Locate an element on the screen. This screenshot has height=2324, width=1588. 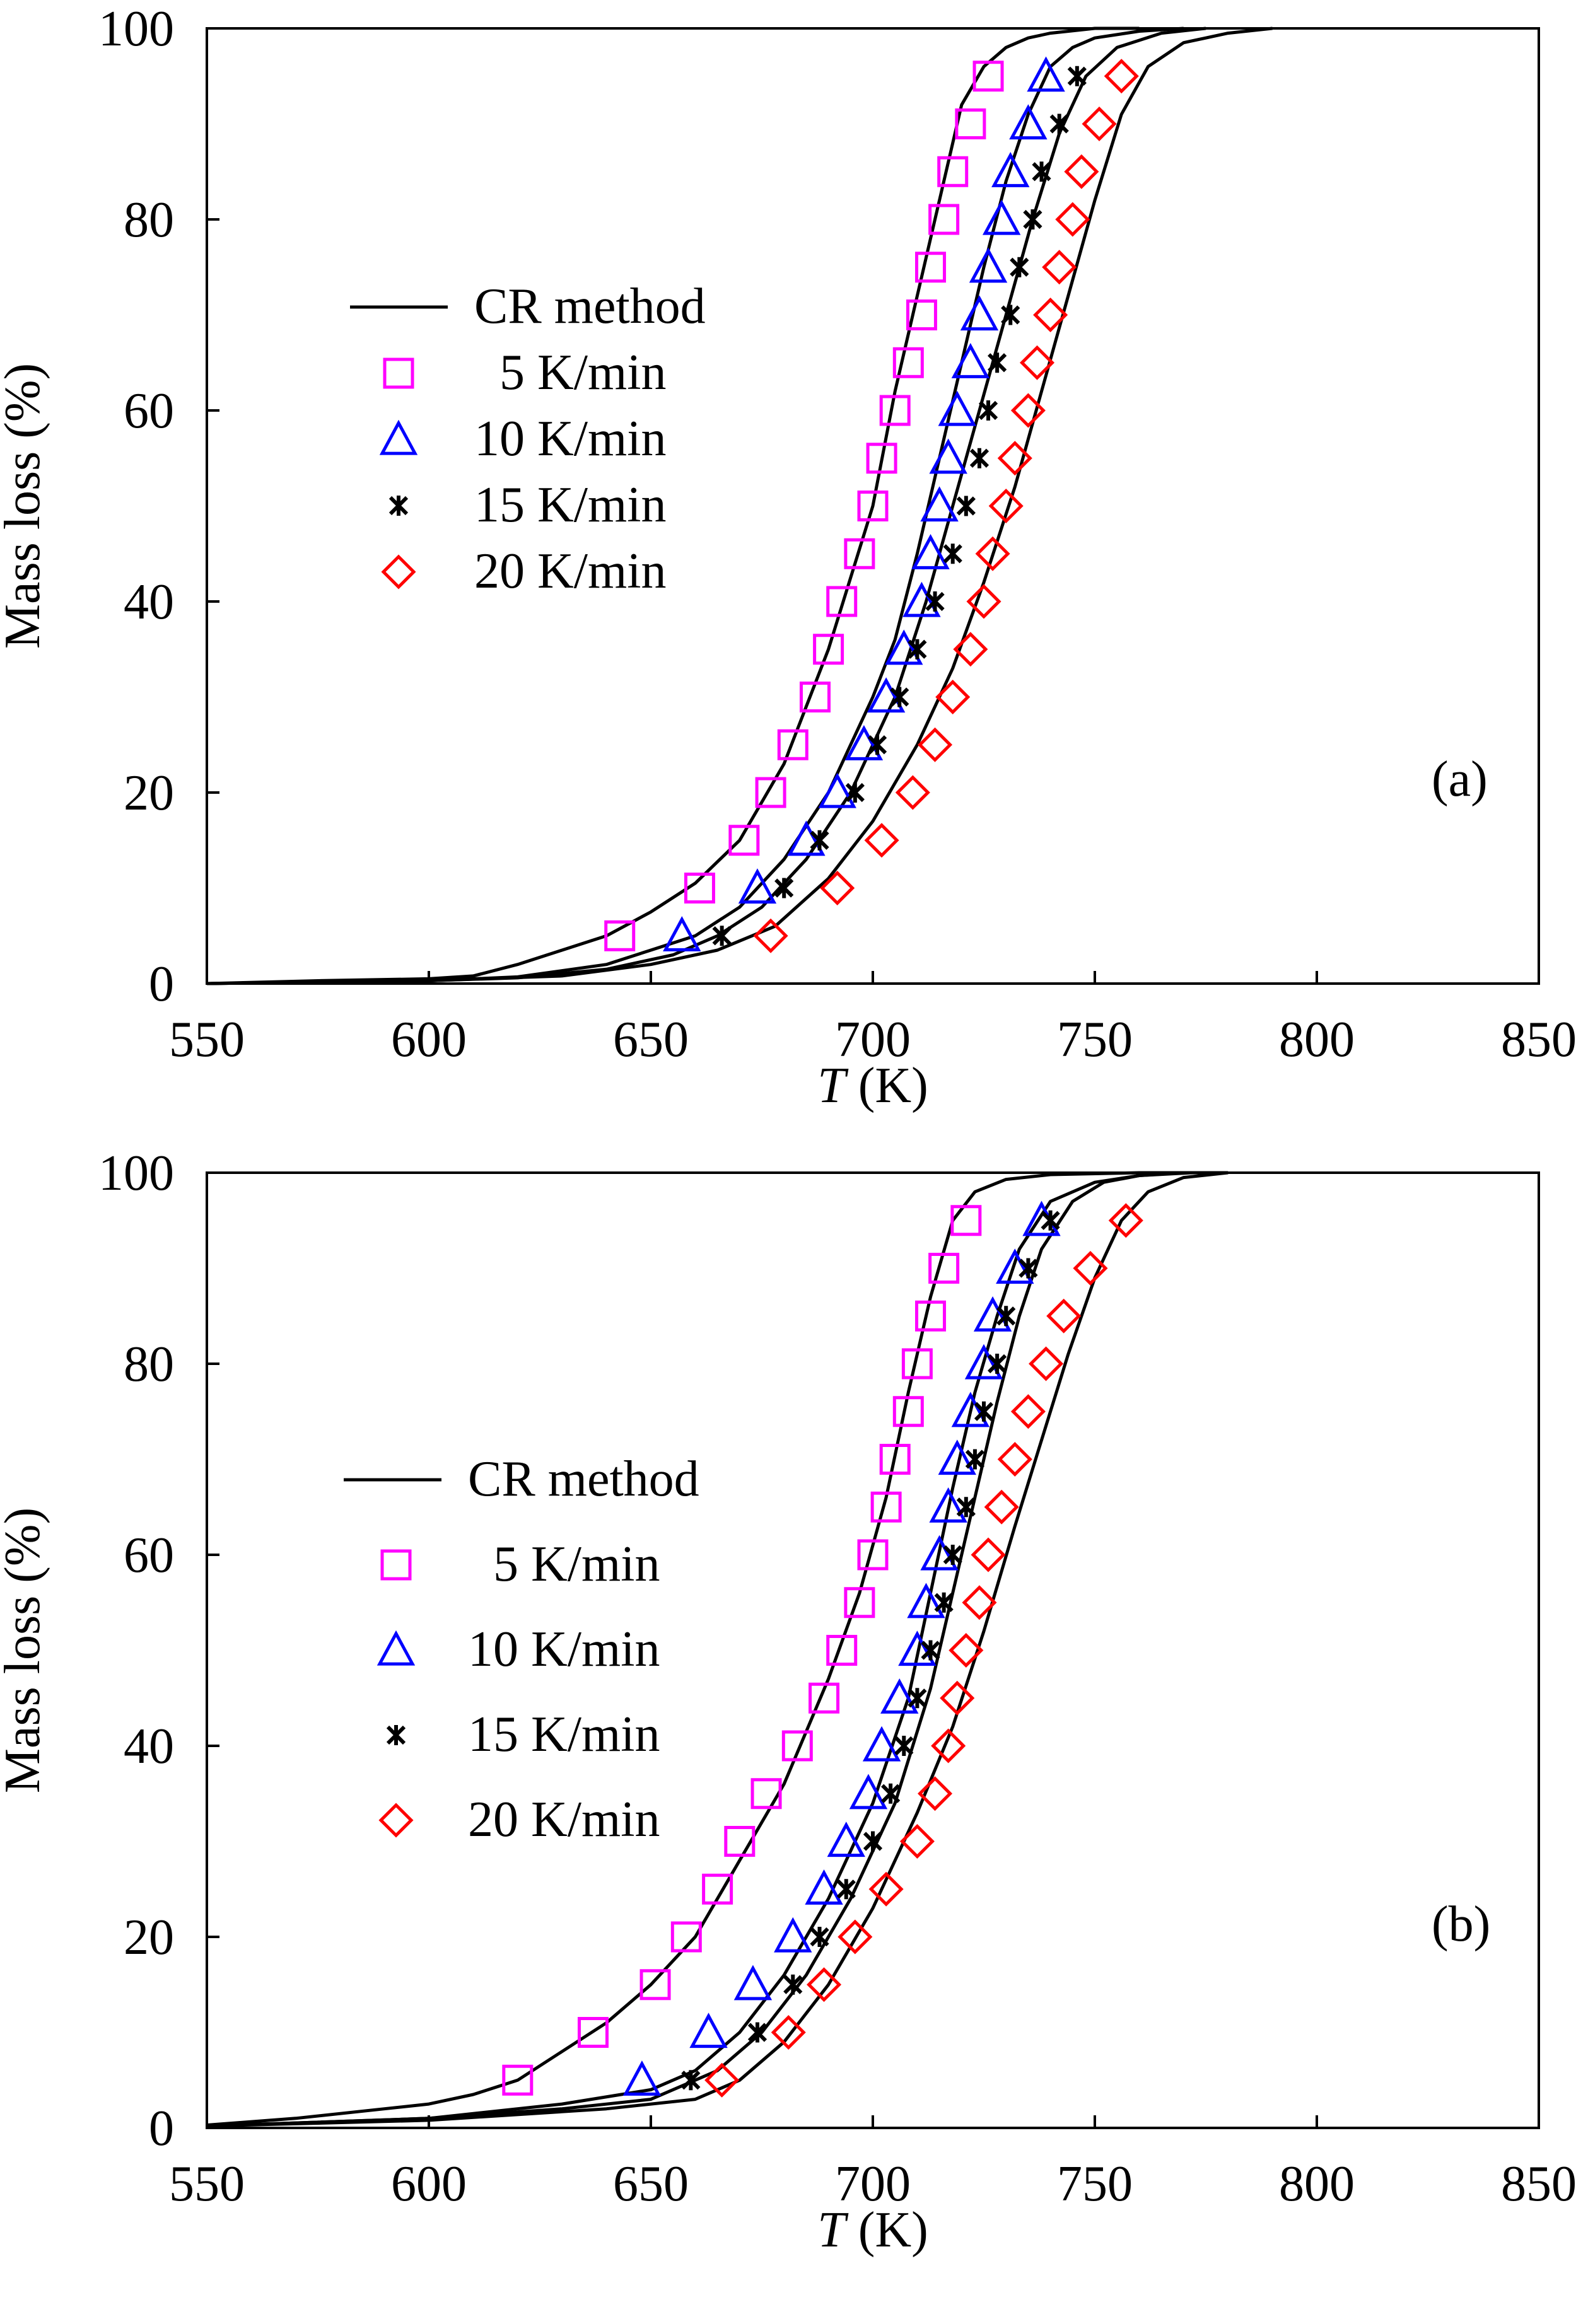
y-tick-label: 80 is located at coordinates (149, 220).